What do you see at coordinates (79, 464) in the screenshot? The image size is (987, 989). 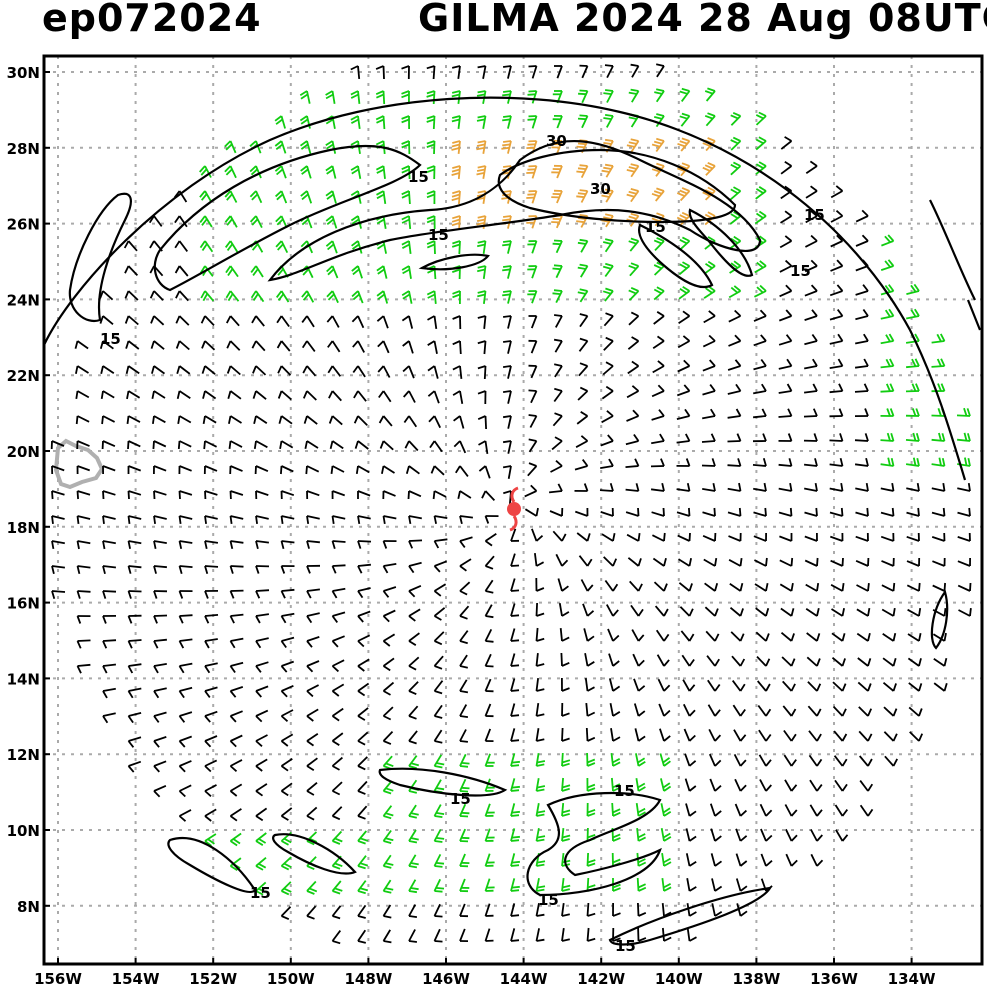 I see `island-outline` at bounding box center [79, 464].